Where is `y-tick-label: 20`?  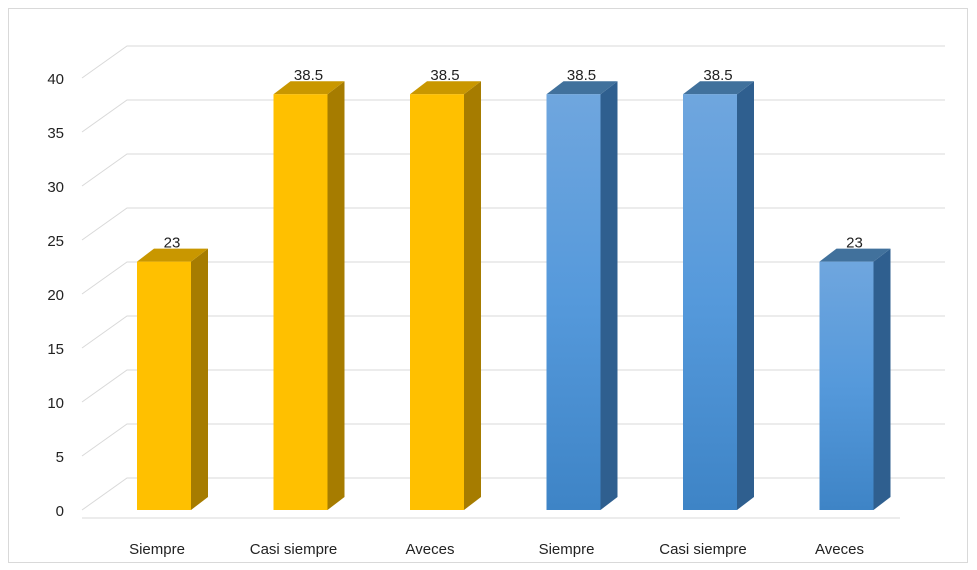 y-tick-label: 20 is located at coordinates (55, 295).